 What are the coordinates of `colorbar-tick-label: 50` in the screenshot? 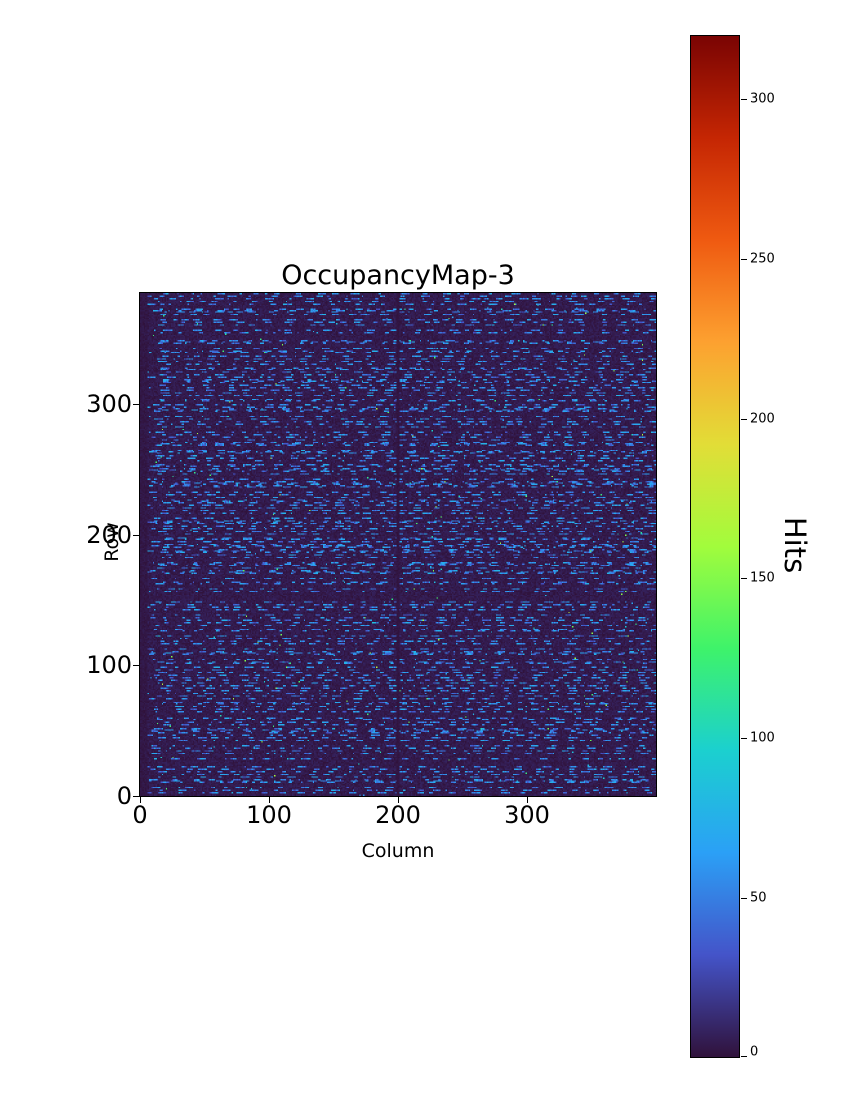 It's located at (758, 898).